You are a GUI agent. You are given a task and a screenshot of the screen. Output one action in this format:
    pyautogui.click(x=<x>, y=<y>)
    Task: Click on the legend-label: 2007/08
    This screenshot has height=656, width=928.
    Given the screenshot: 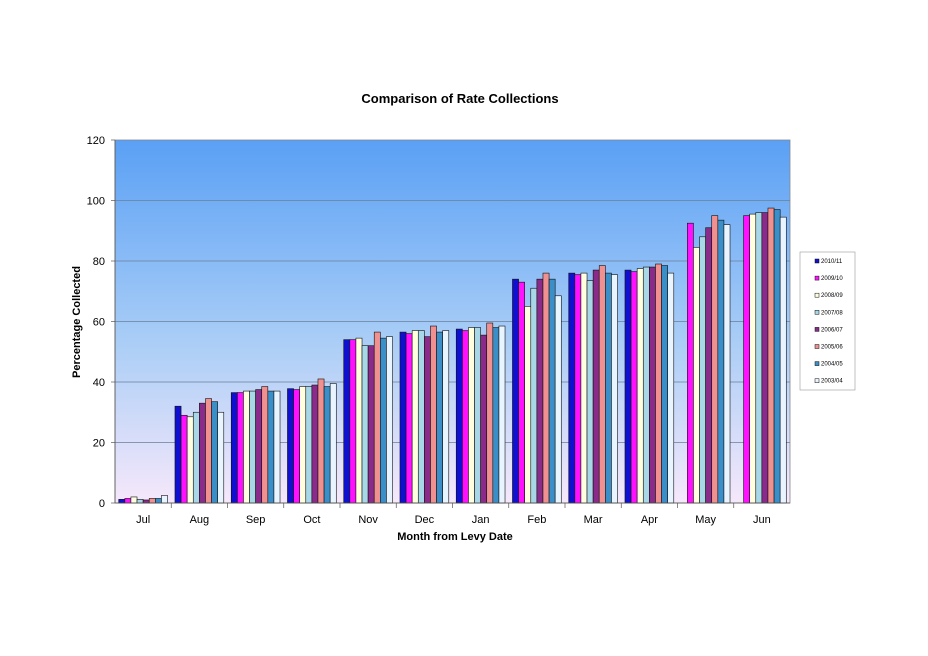 What is the action you would take?
    pyautogui.click(x=832, y=313)
    